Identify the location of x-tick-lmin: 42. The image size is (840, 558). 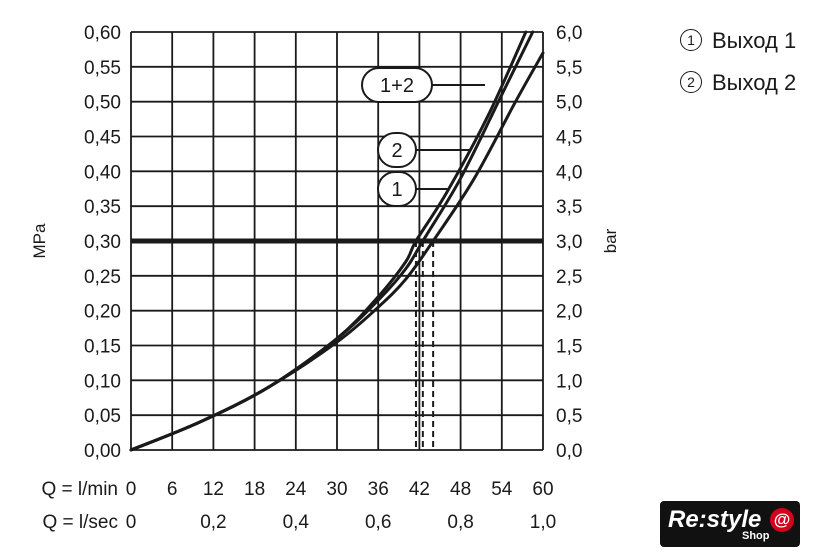
(419, 489).